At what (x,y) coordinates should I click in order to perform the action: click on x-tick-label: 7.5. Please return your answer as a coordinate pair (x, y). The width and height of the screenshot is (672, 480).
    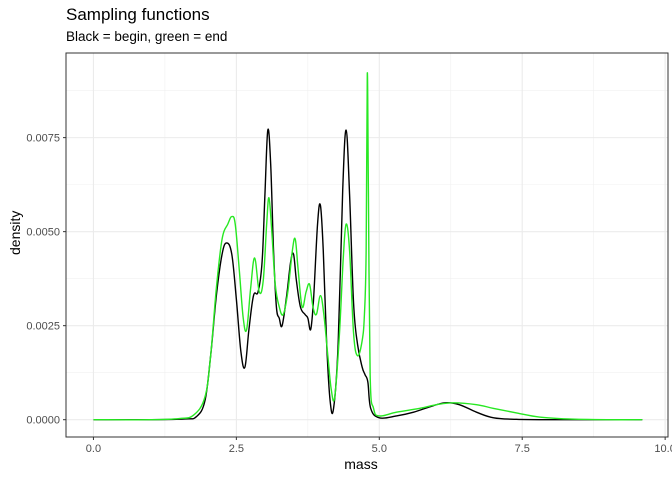
    Looking at the image, I should click on (522, 449).